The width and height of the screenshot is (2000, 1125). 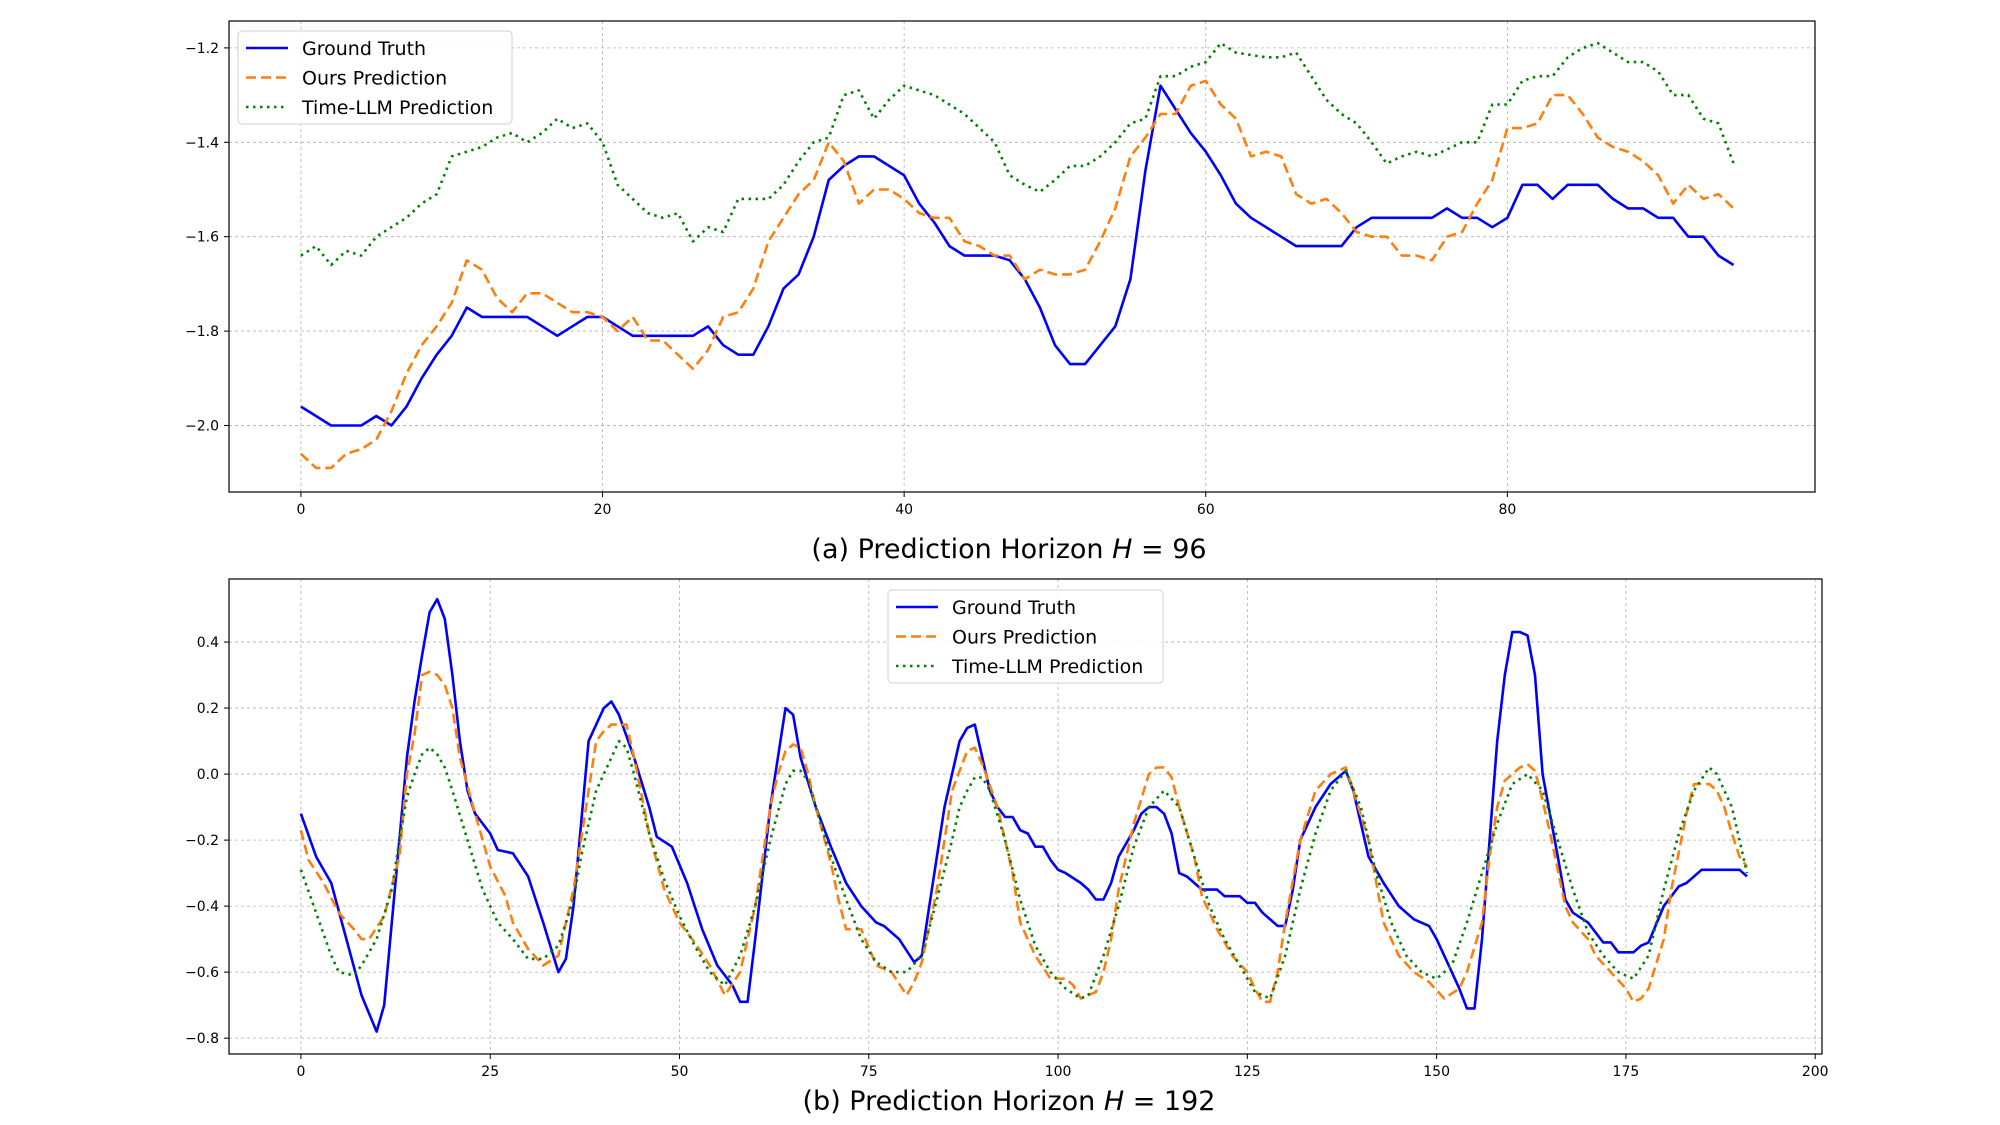 I want to click on x-tick-label: 100, so click(x=1058, y=1072).